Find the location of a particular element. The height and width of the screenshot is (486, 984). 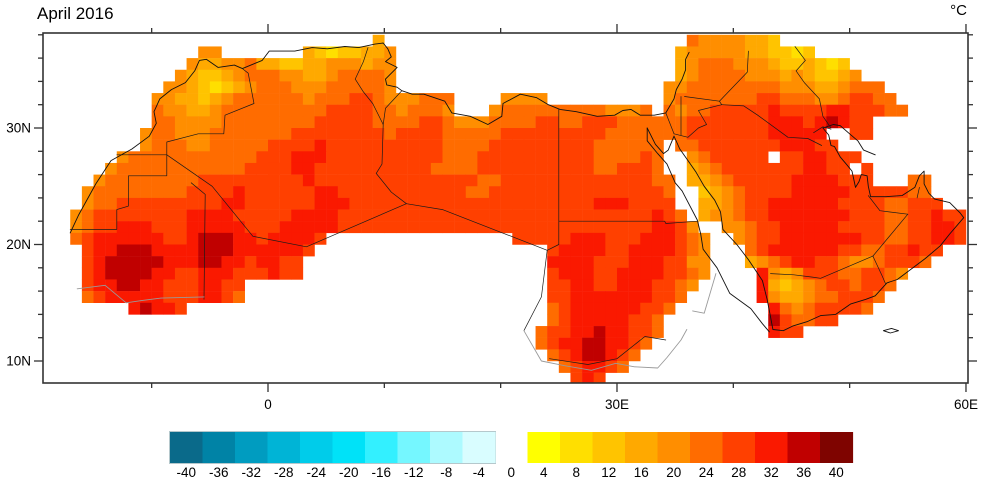

x-tick-label: 30E is located at coordinates (617, 404).